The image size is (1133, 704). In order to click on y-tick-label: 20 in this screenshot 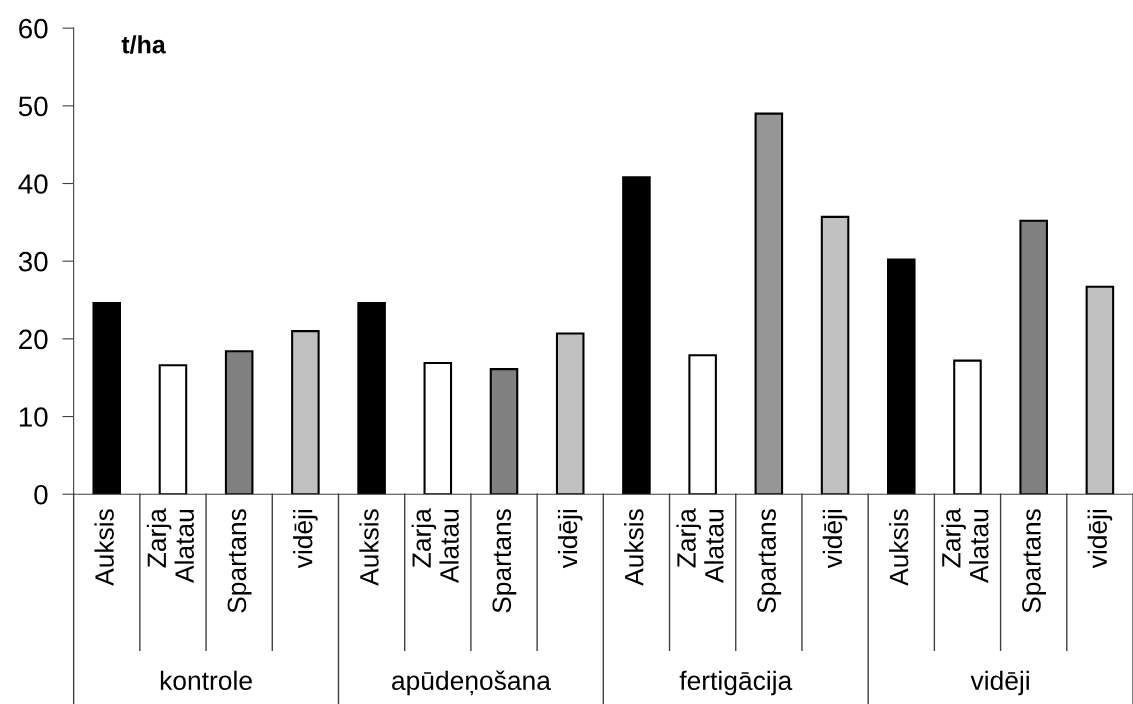, I will do `click(33, 339)`.